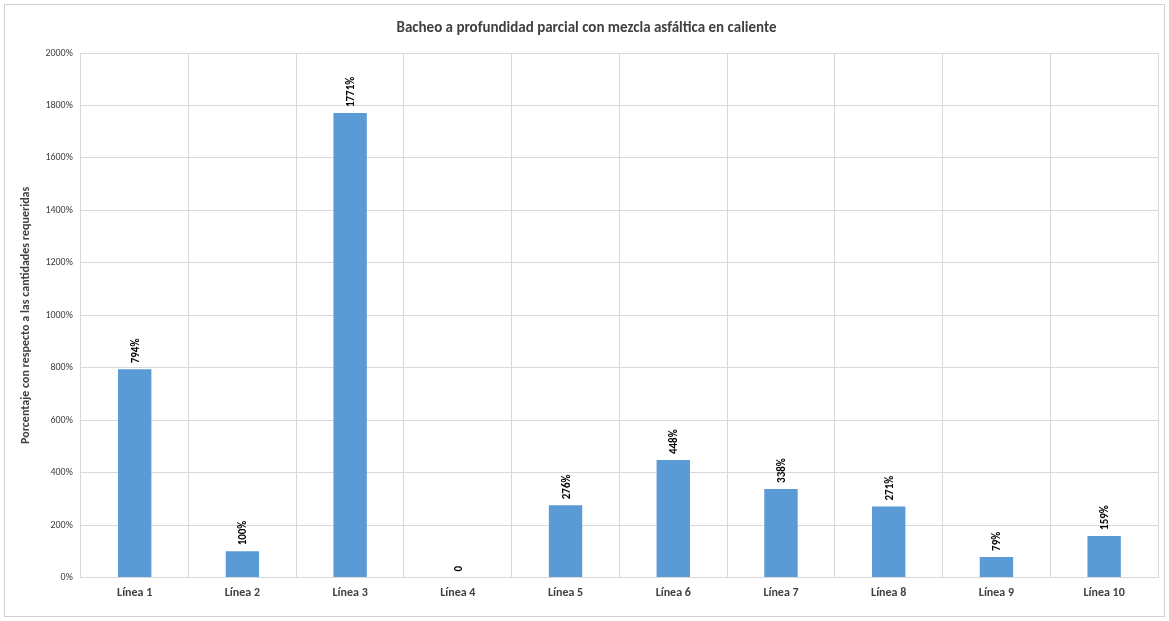 The height and width of the screenshot is (621, 1169). I want to click on data-label: 79%, so click(997, 541).